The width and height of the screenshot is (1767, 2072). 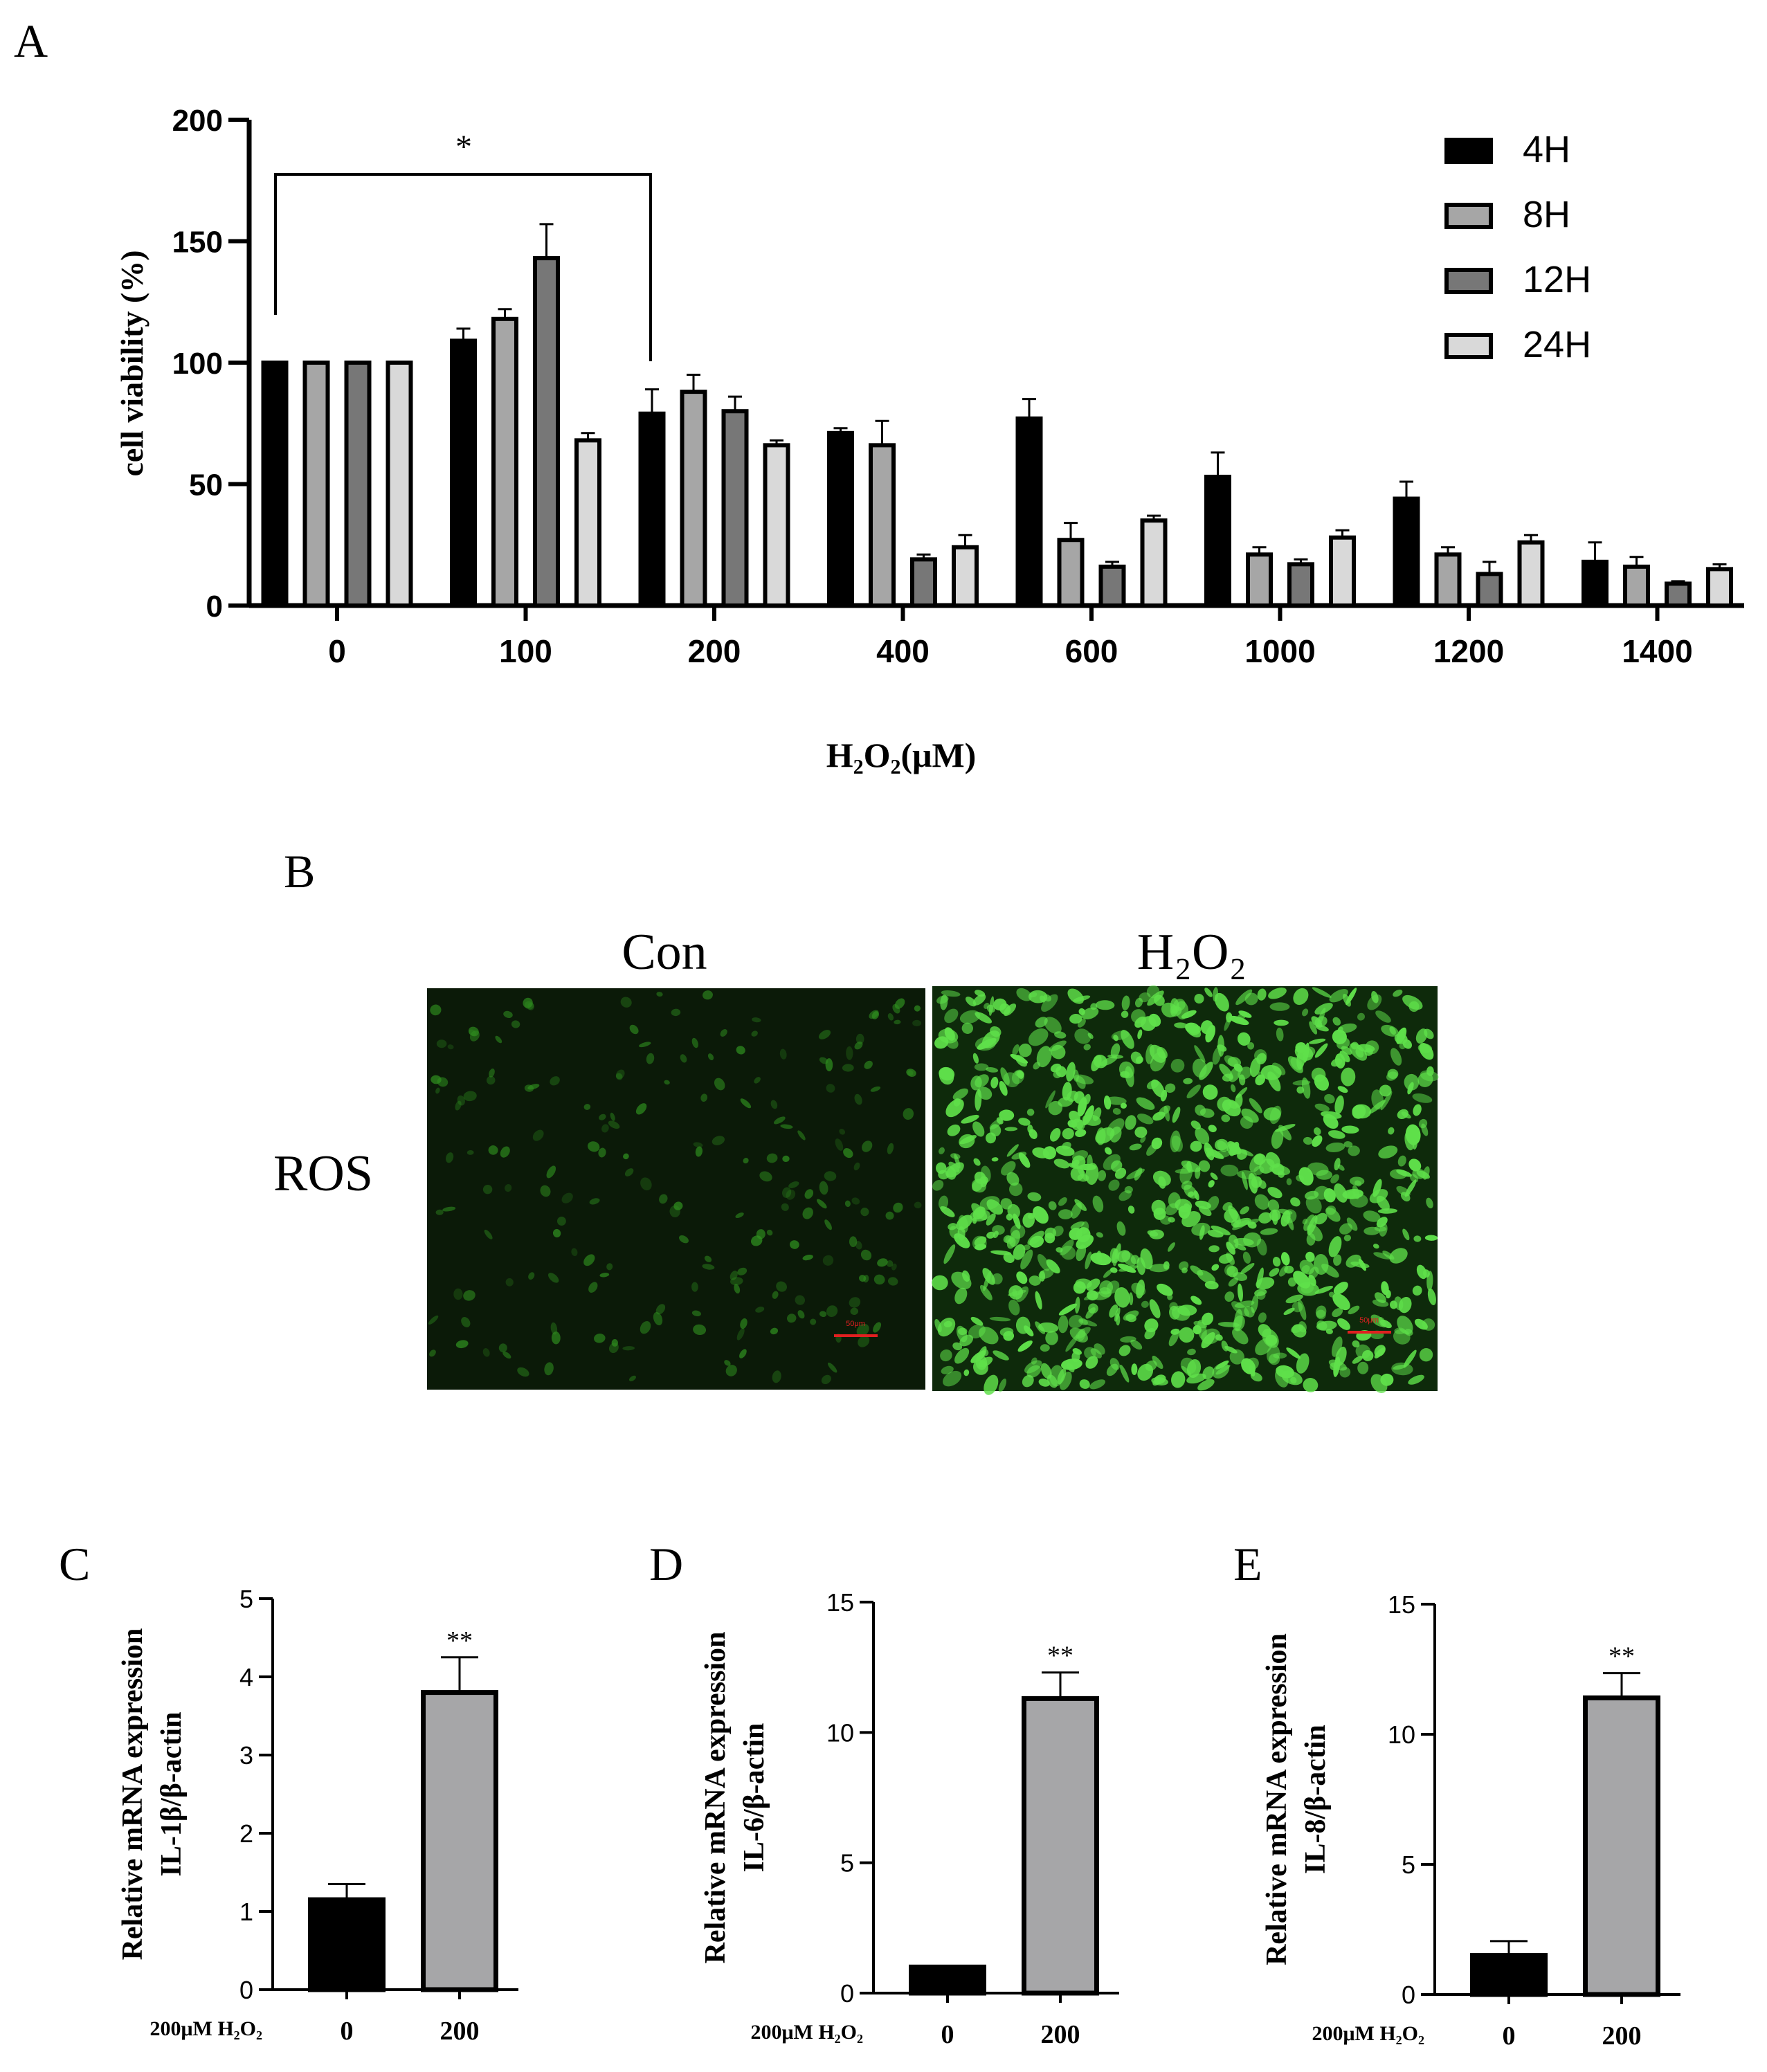 I want to click on significance-star: *, so click(x=464, y=147).